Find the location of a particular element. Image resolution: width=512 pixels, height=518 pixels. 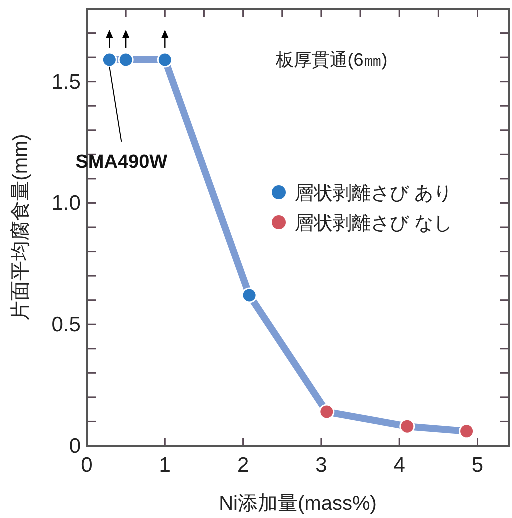

y-tick-label: 0.5 is located at coordinates (66, 325).